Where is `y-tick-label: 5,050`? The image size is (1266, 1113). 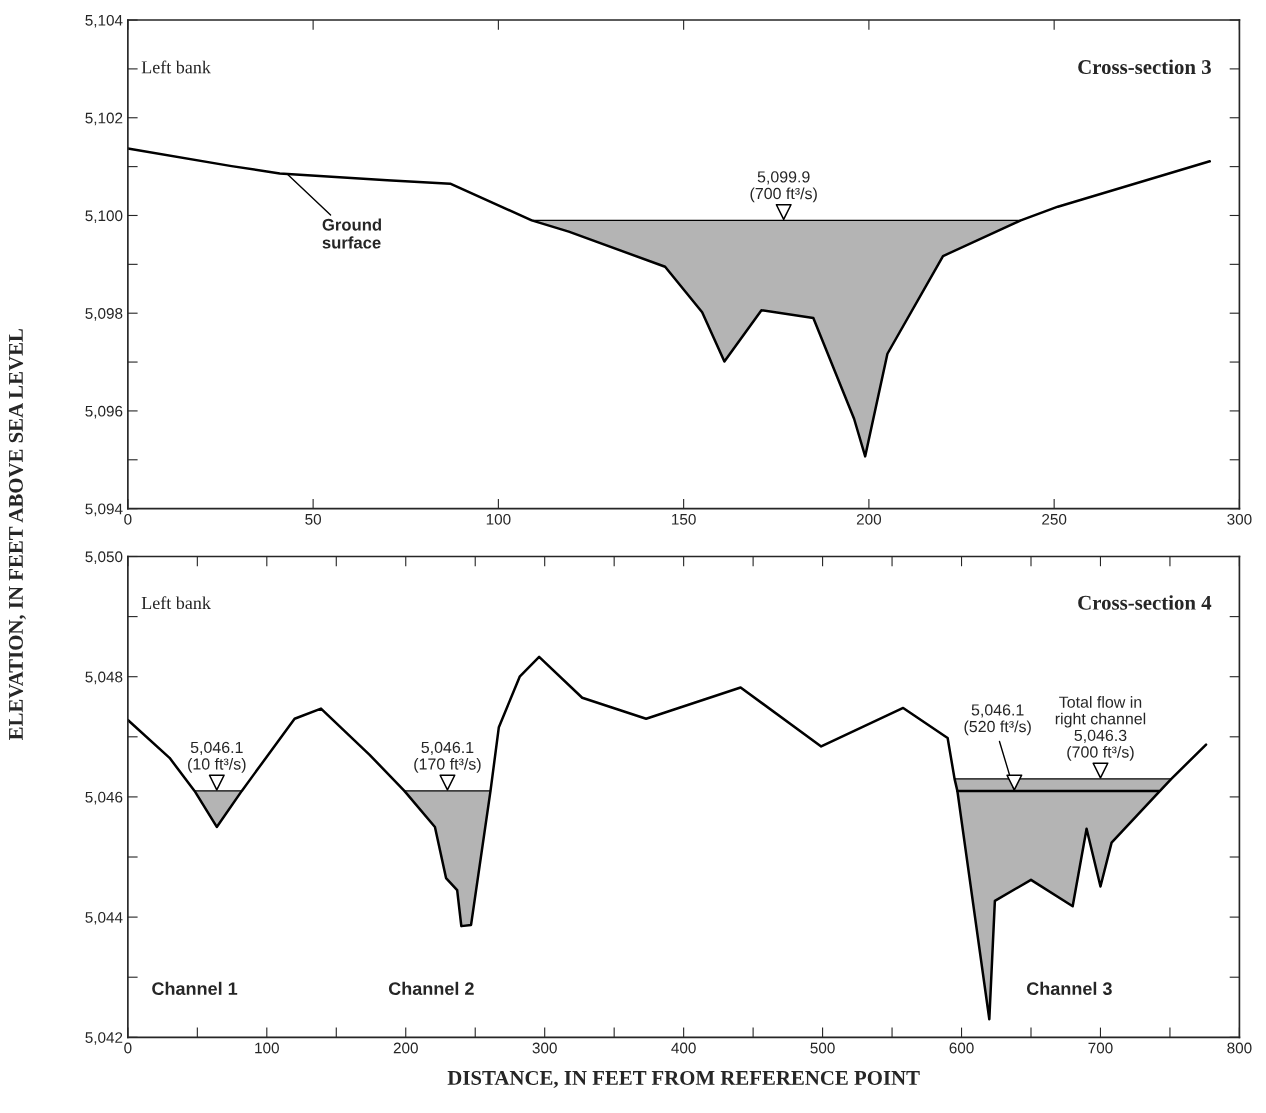 y-tick-label: 5,050 is located at coordinates (104, 557).